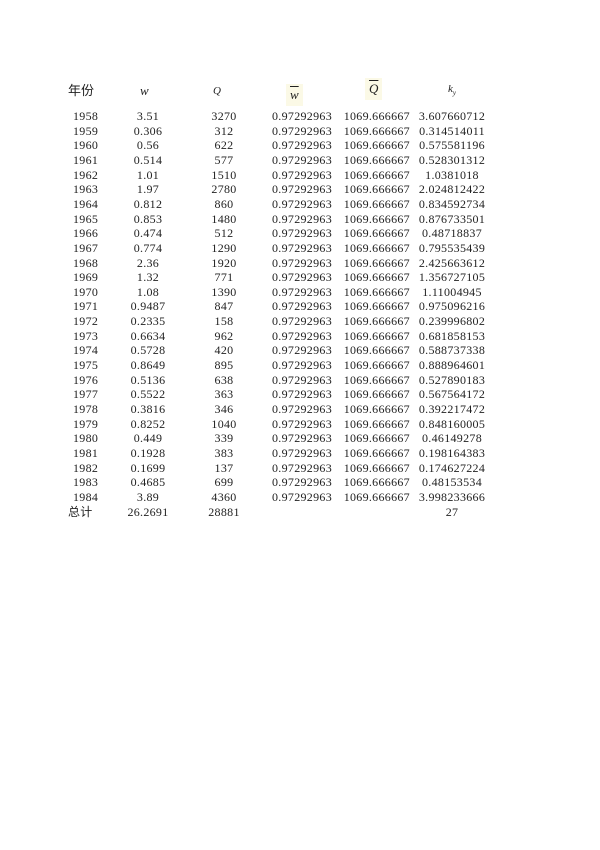 This screenshot has width=600, height=850. Describe the element at coordinates (452, 130) in the screenshot. I see `cell-ky: 0.314514011` at that location.